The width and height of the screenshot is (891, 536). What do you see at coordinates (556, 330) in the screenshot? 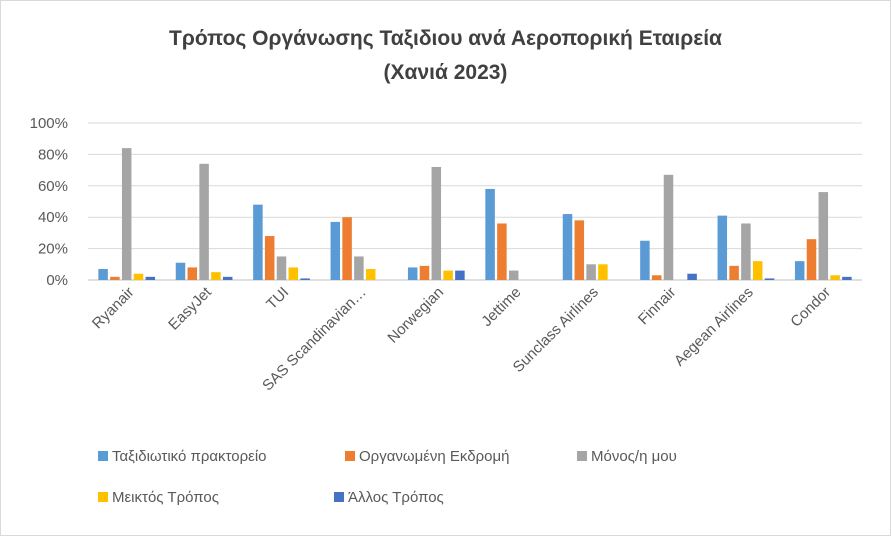
I see `x-tick-label: Sunclass Airlines` at bounding box center [556, 330].